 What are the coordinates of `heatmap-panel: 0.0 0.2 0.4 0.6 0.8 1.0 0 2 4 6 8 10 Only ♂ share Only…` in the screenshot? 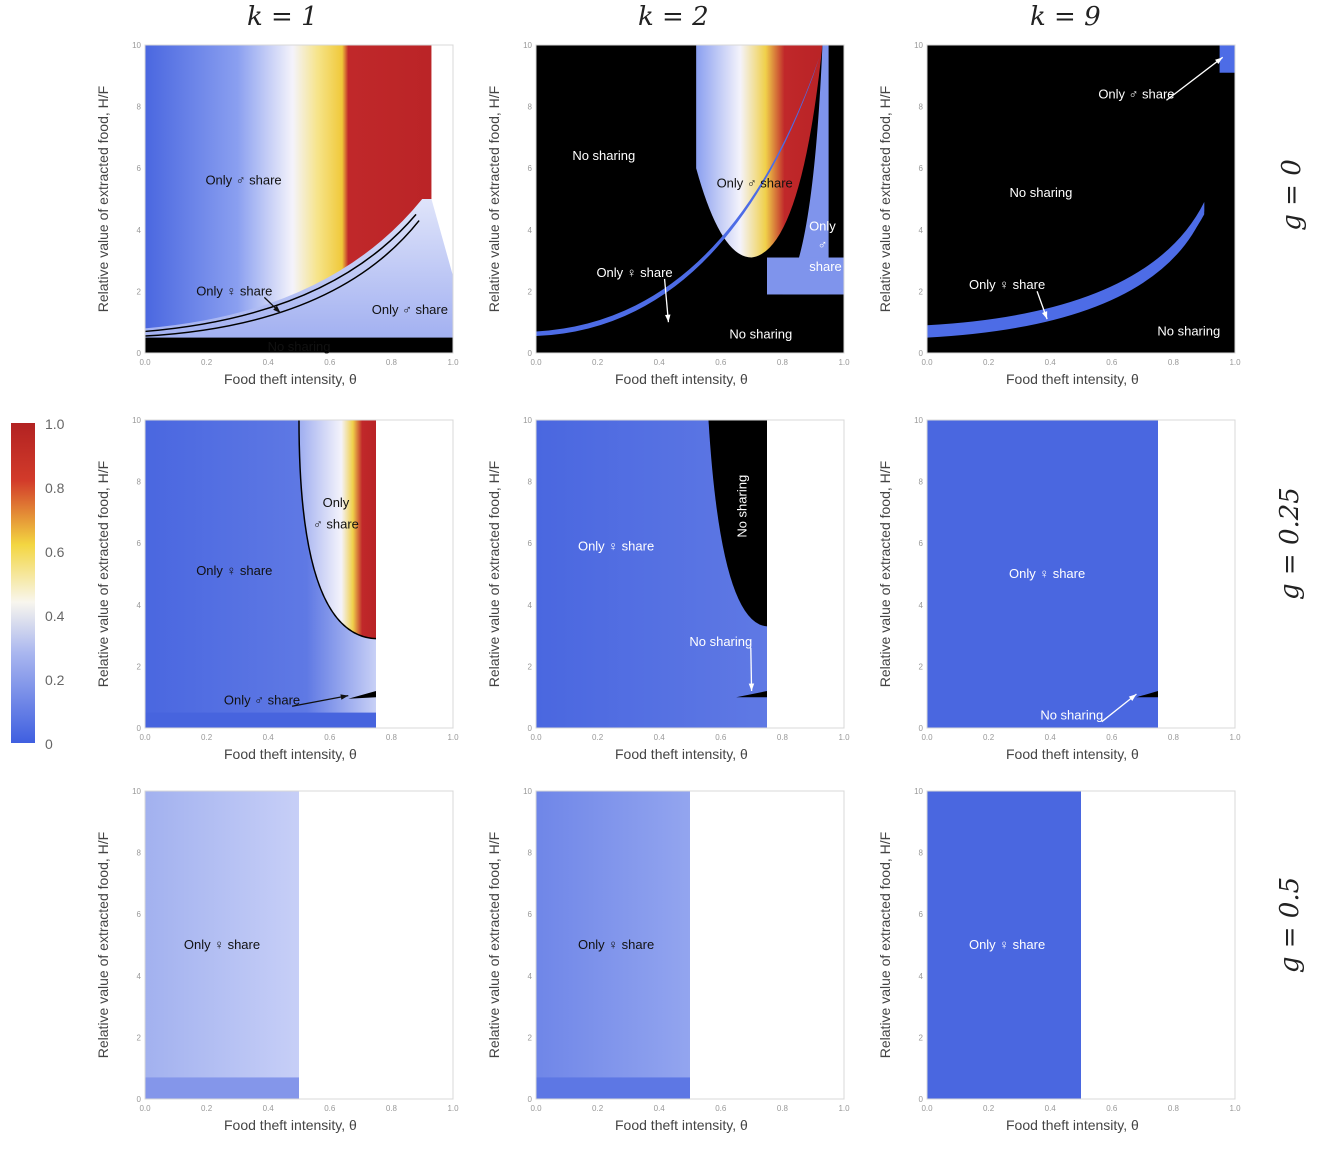 It's located at (295, 600).